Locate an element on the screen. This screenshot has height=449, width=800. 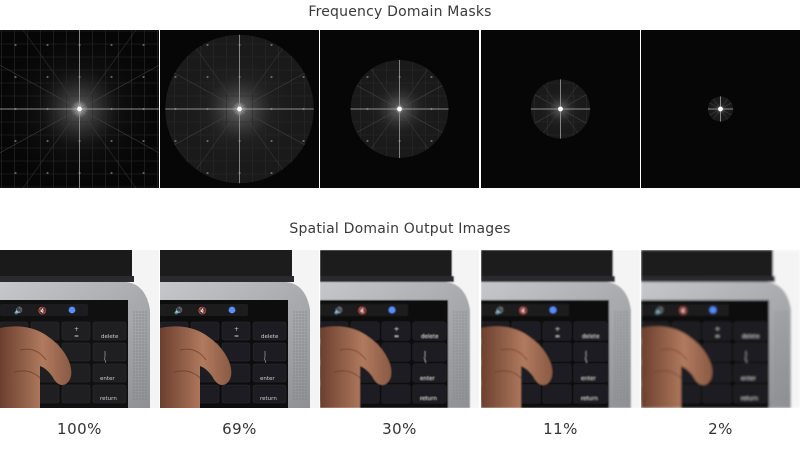
spatial-title: Spatial Domain Output Images is located at coordinates (400, 229).